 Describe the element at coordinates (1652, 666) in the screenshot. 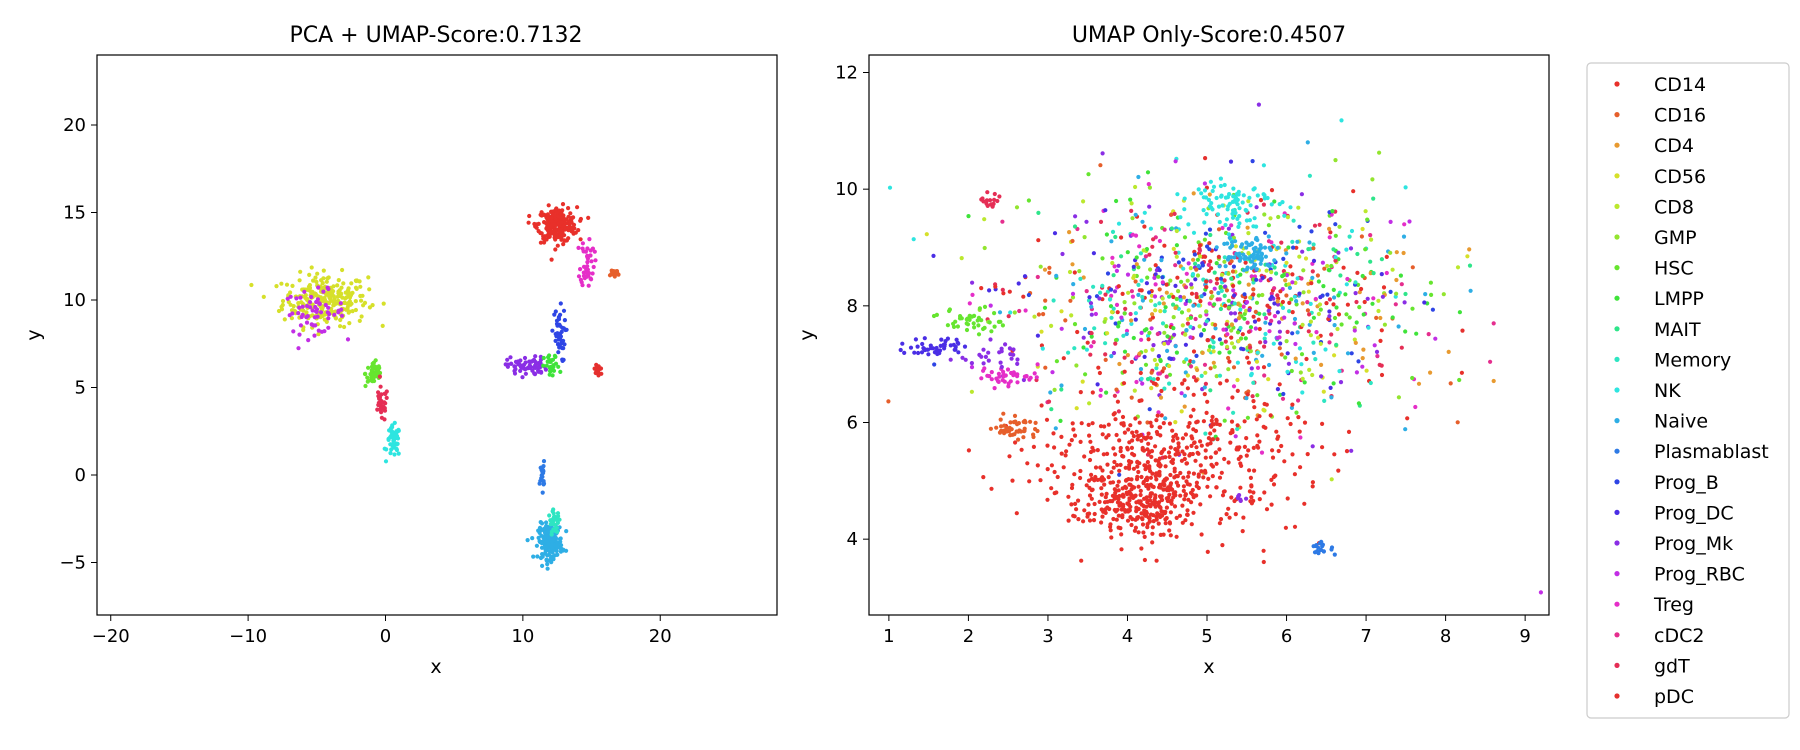

I see `legend-item: gdT` at that location.